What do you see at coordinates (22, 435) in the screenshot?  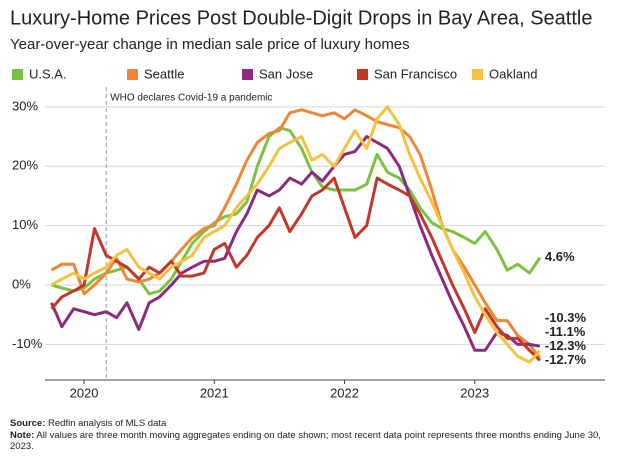 I see `note-label: Note:` at bounding box center [22, 435].